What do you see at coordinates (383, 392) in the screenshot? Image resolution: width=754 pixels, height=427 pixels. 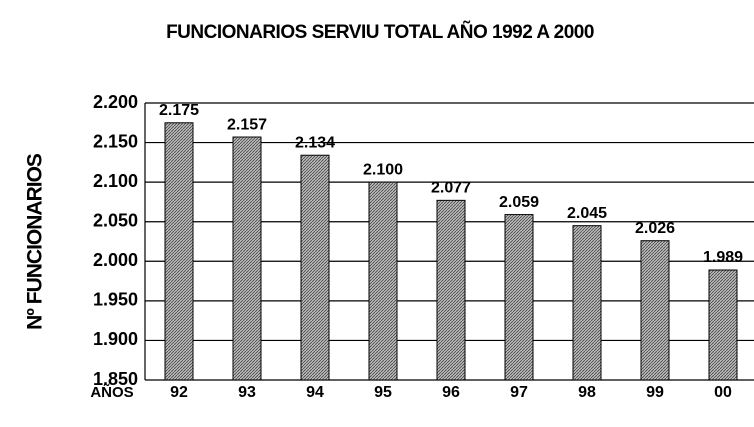 I see `x-tick-label: 95` at bounding box center [383, 392].